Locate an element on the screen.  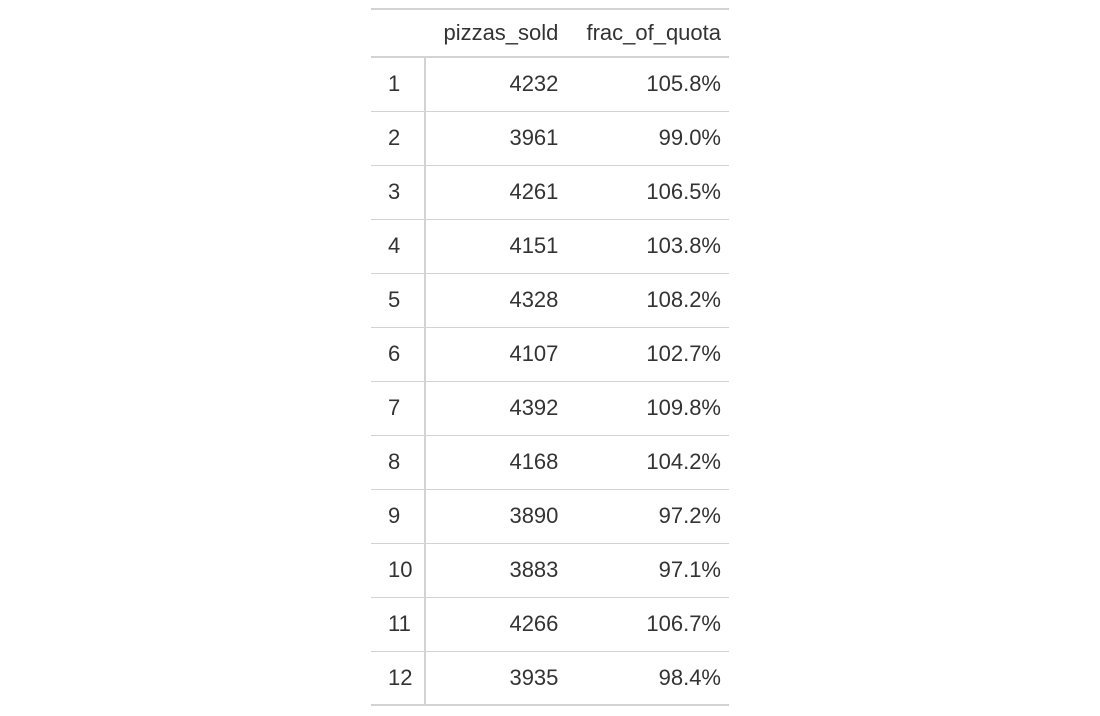
frac-of-quota-cell: 102.7% is located at coordinates (683, 353).